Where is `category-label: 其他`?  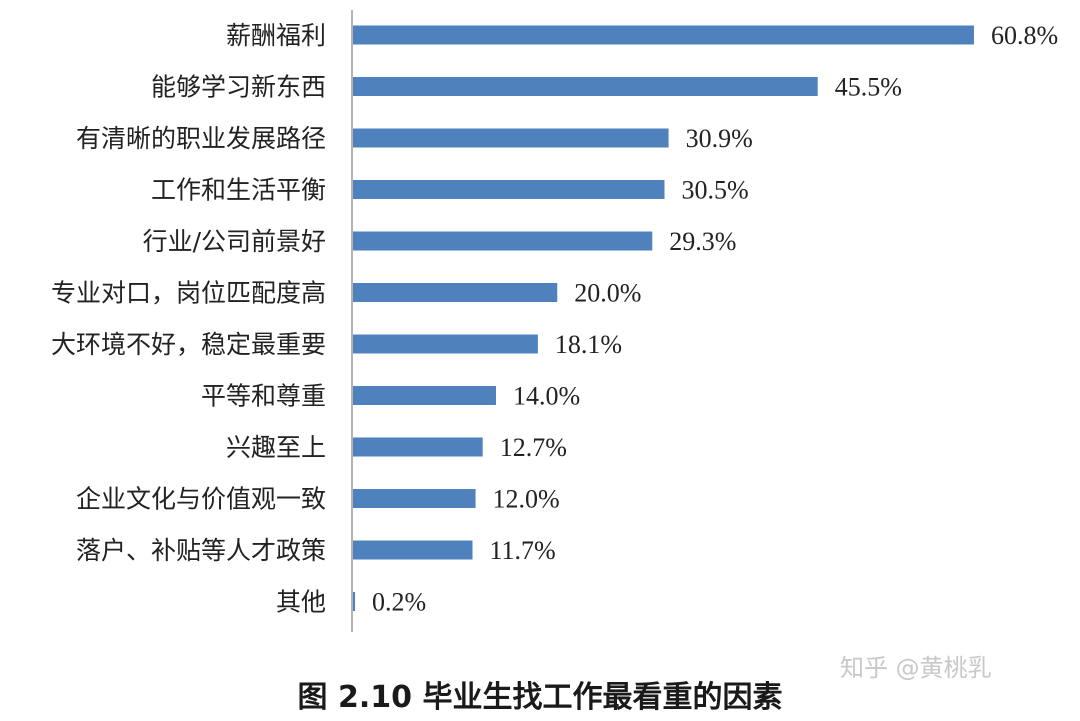 category-label: 其他 is located at coordinates (301, 602).